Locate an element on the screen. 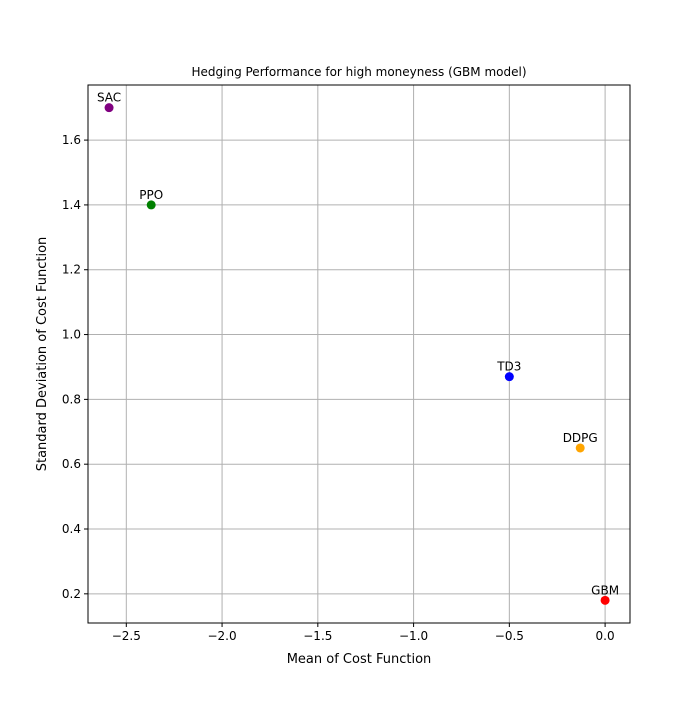 This screenshot has height=704, width=700. y-axis-label: Standard Deviation of Cost Function is located at coordinates (42, 354).